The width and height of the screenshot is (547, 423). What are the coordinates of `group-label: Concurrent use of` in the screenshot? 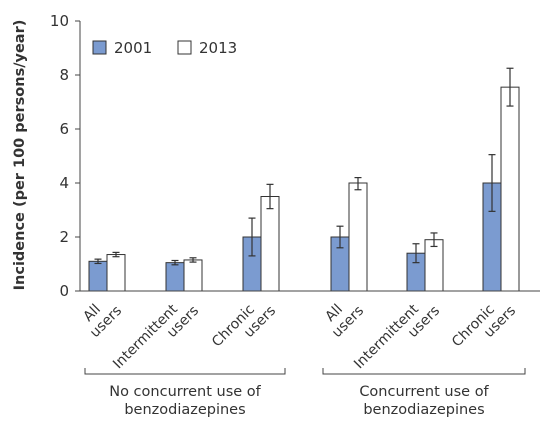 It's located at (424, 392).